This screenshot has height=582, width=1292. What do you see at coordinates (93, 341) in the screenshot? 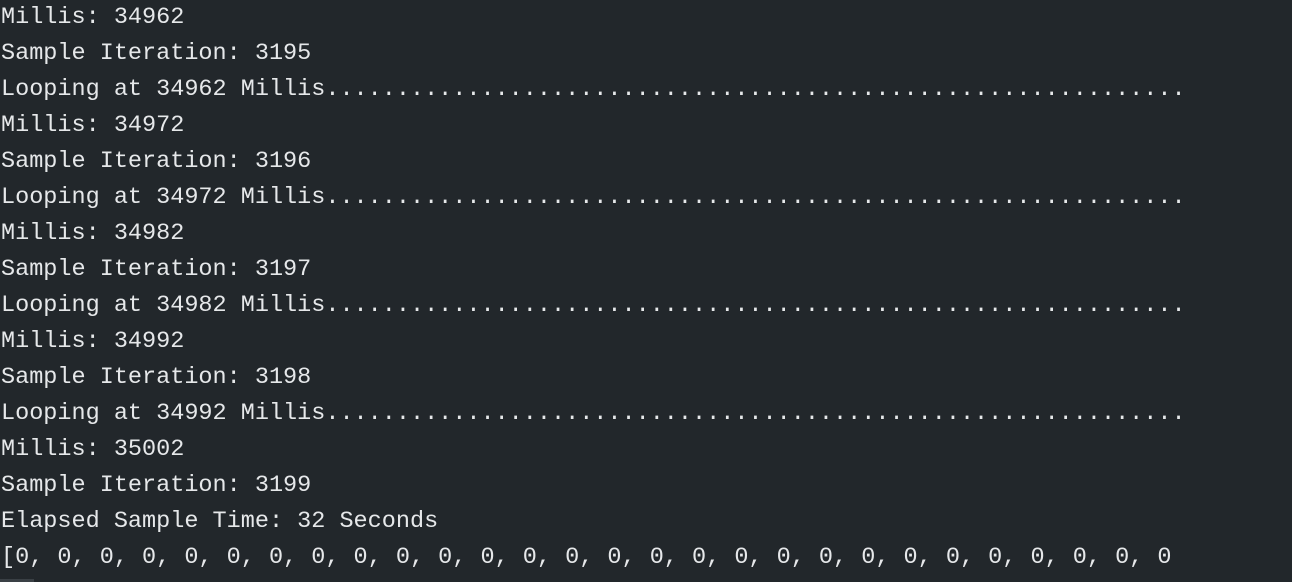
I see `console-line: Millis: 34992` at bounding box center [93, 341].